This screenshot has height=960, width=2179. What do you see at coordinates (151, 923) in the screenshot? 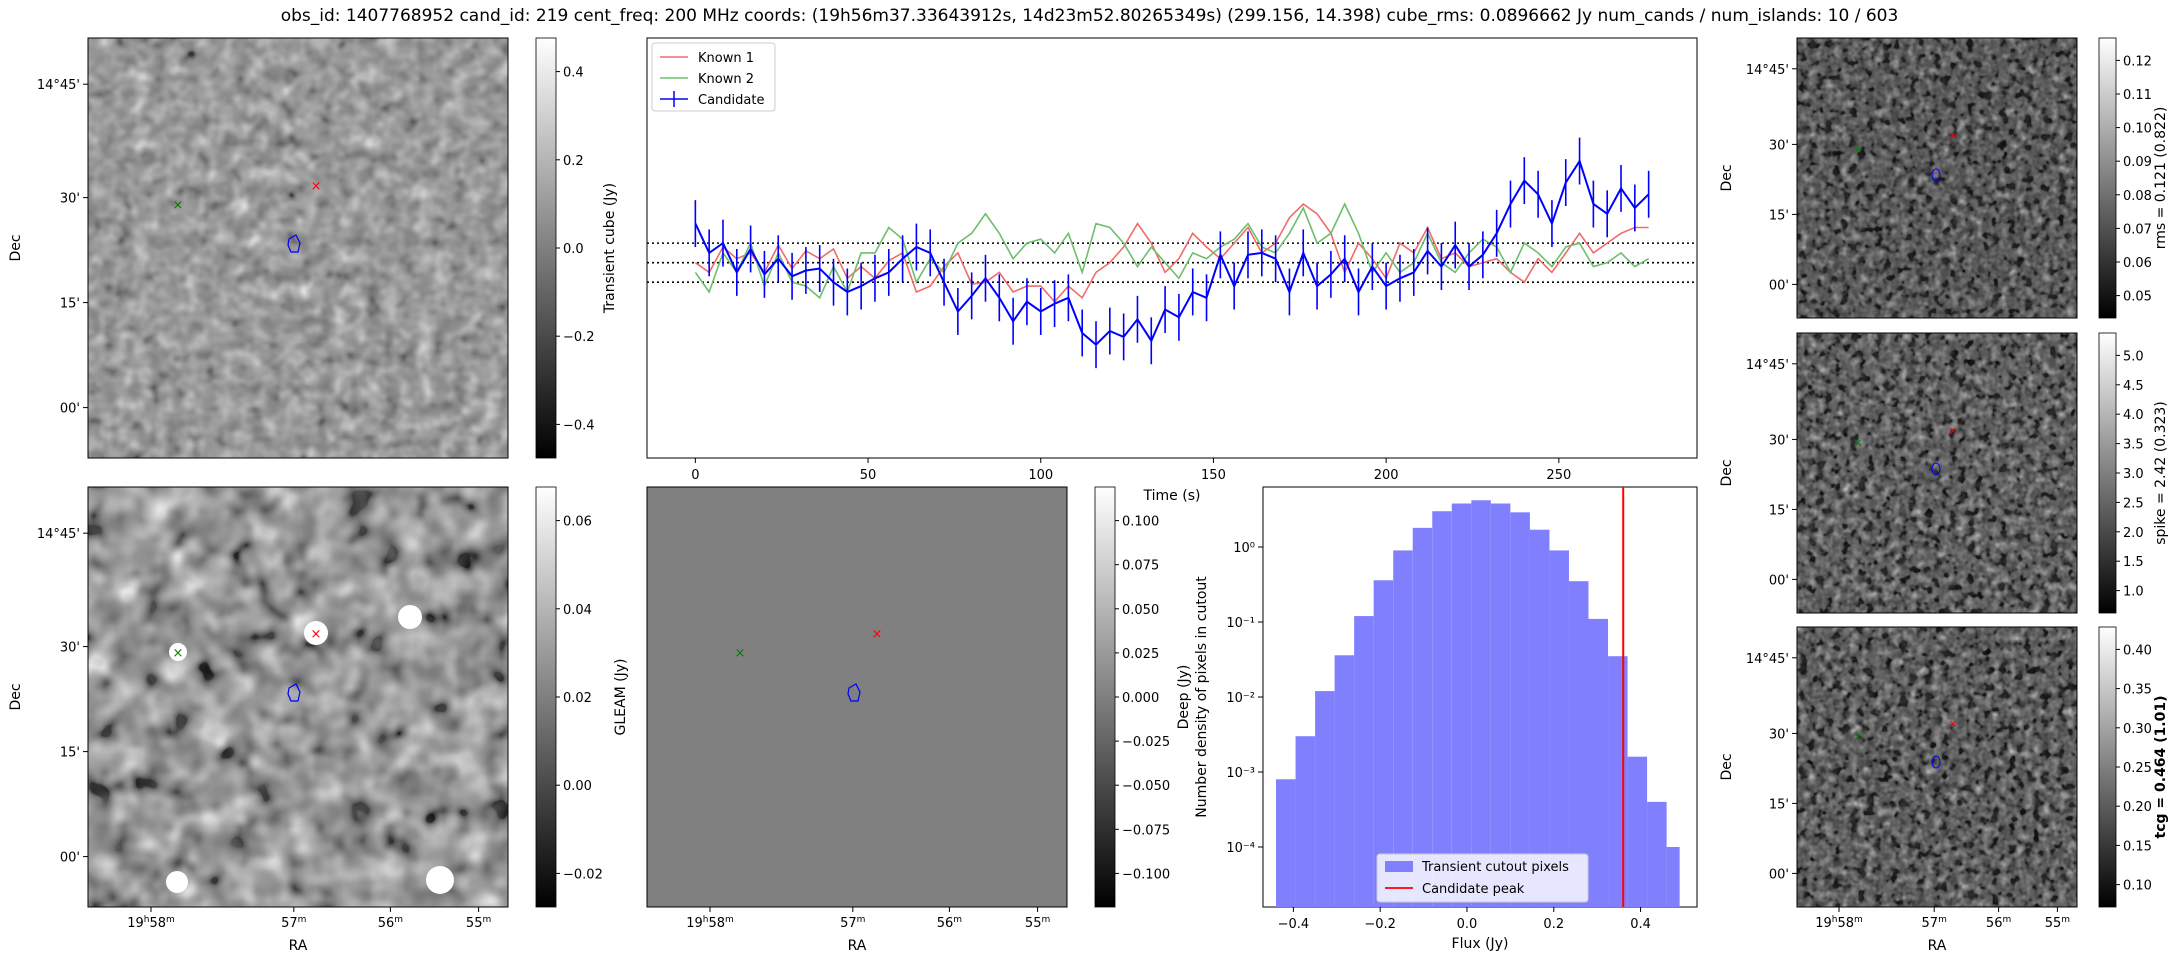
I see `xtick-label: 19h58m` at bounding box center [151, 923].